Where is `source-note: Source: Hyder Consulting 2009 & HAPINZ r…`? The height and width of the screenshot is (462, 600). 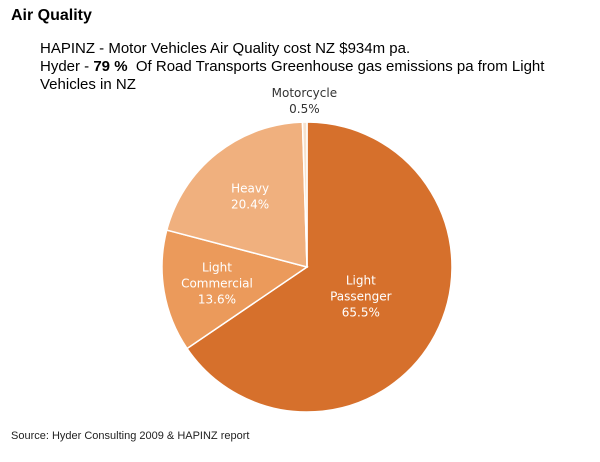
source-note: Source: Hyder Consulting 2009 & HAPINZ r… is located at coordinates (130, 436).